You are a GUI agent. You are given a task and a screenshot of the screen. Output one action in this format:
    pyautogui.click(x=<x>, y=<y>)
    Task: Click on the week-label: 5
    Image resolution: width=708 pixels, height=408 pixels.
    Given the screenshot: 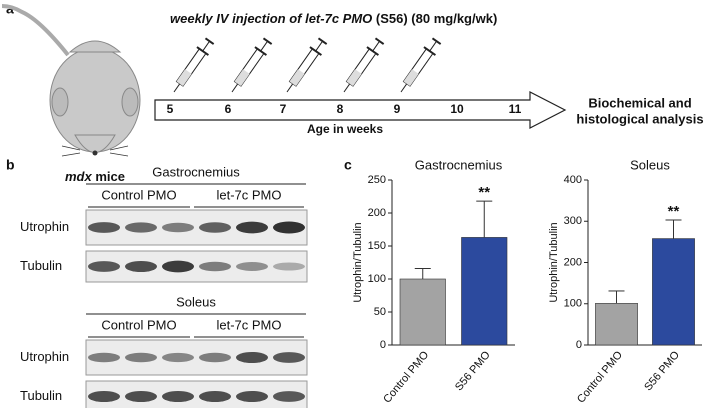 What is the action you would take?
    pyautogui.click(x=170, y=109)
    